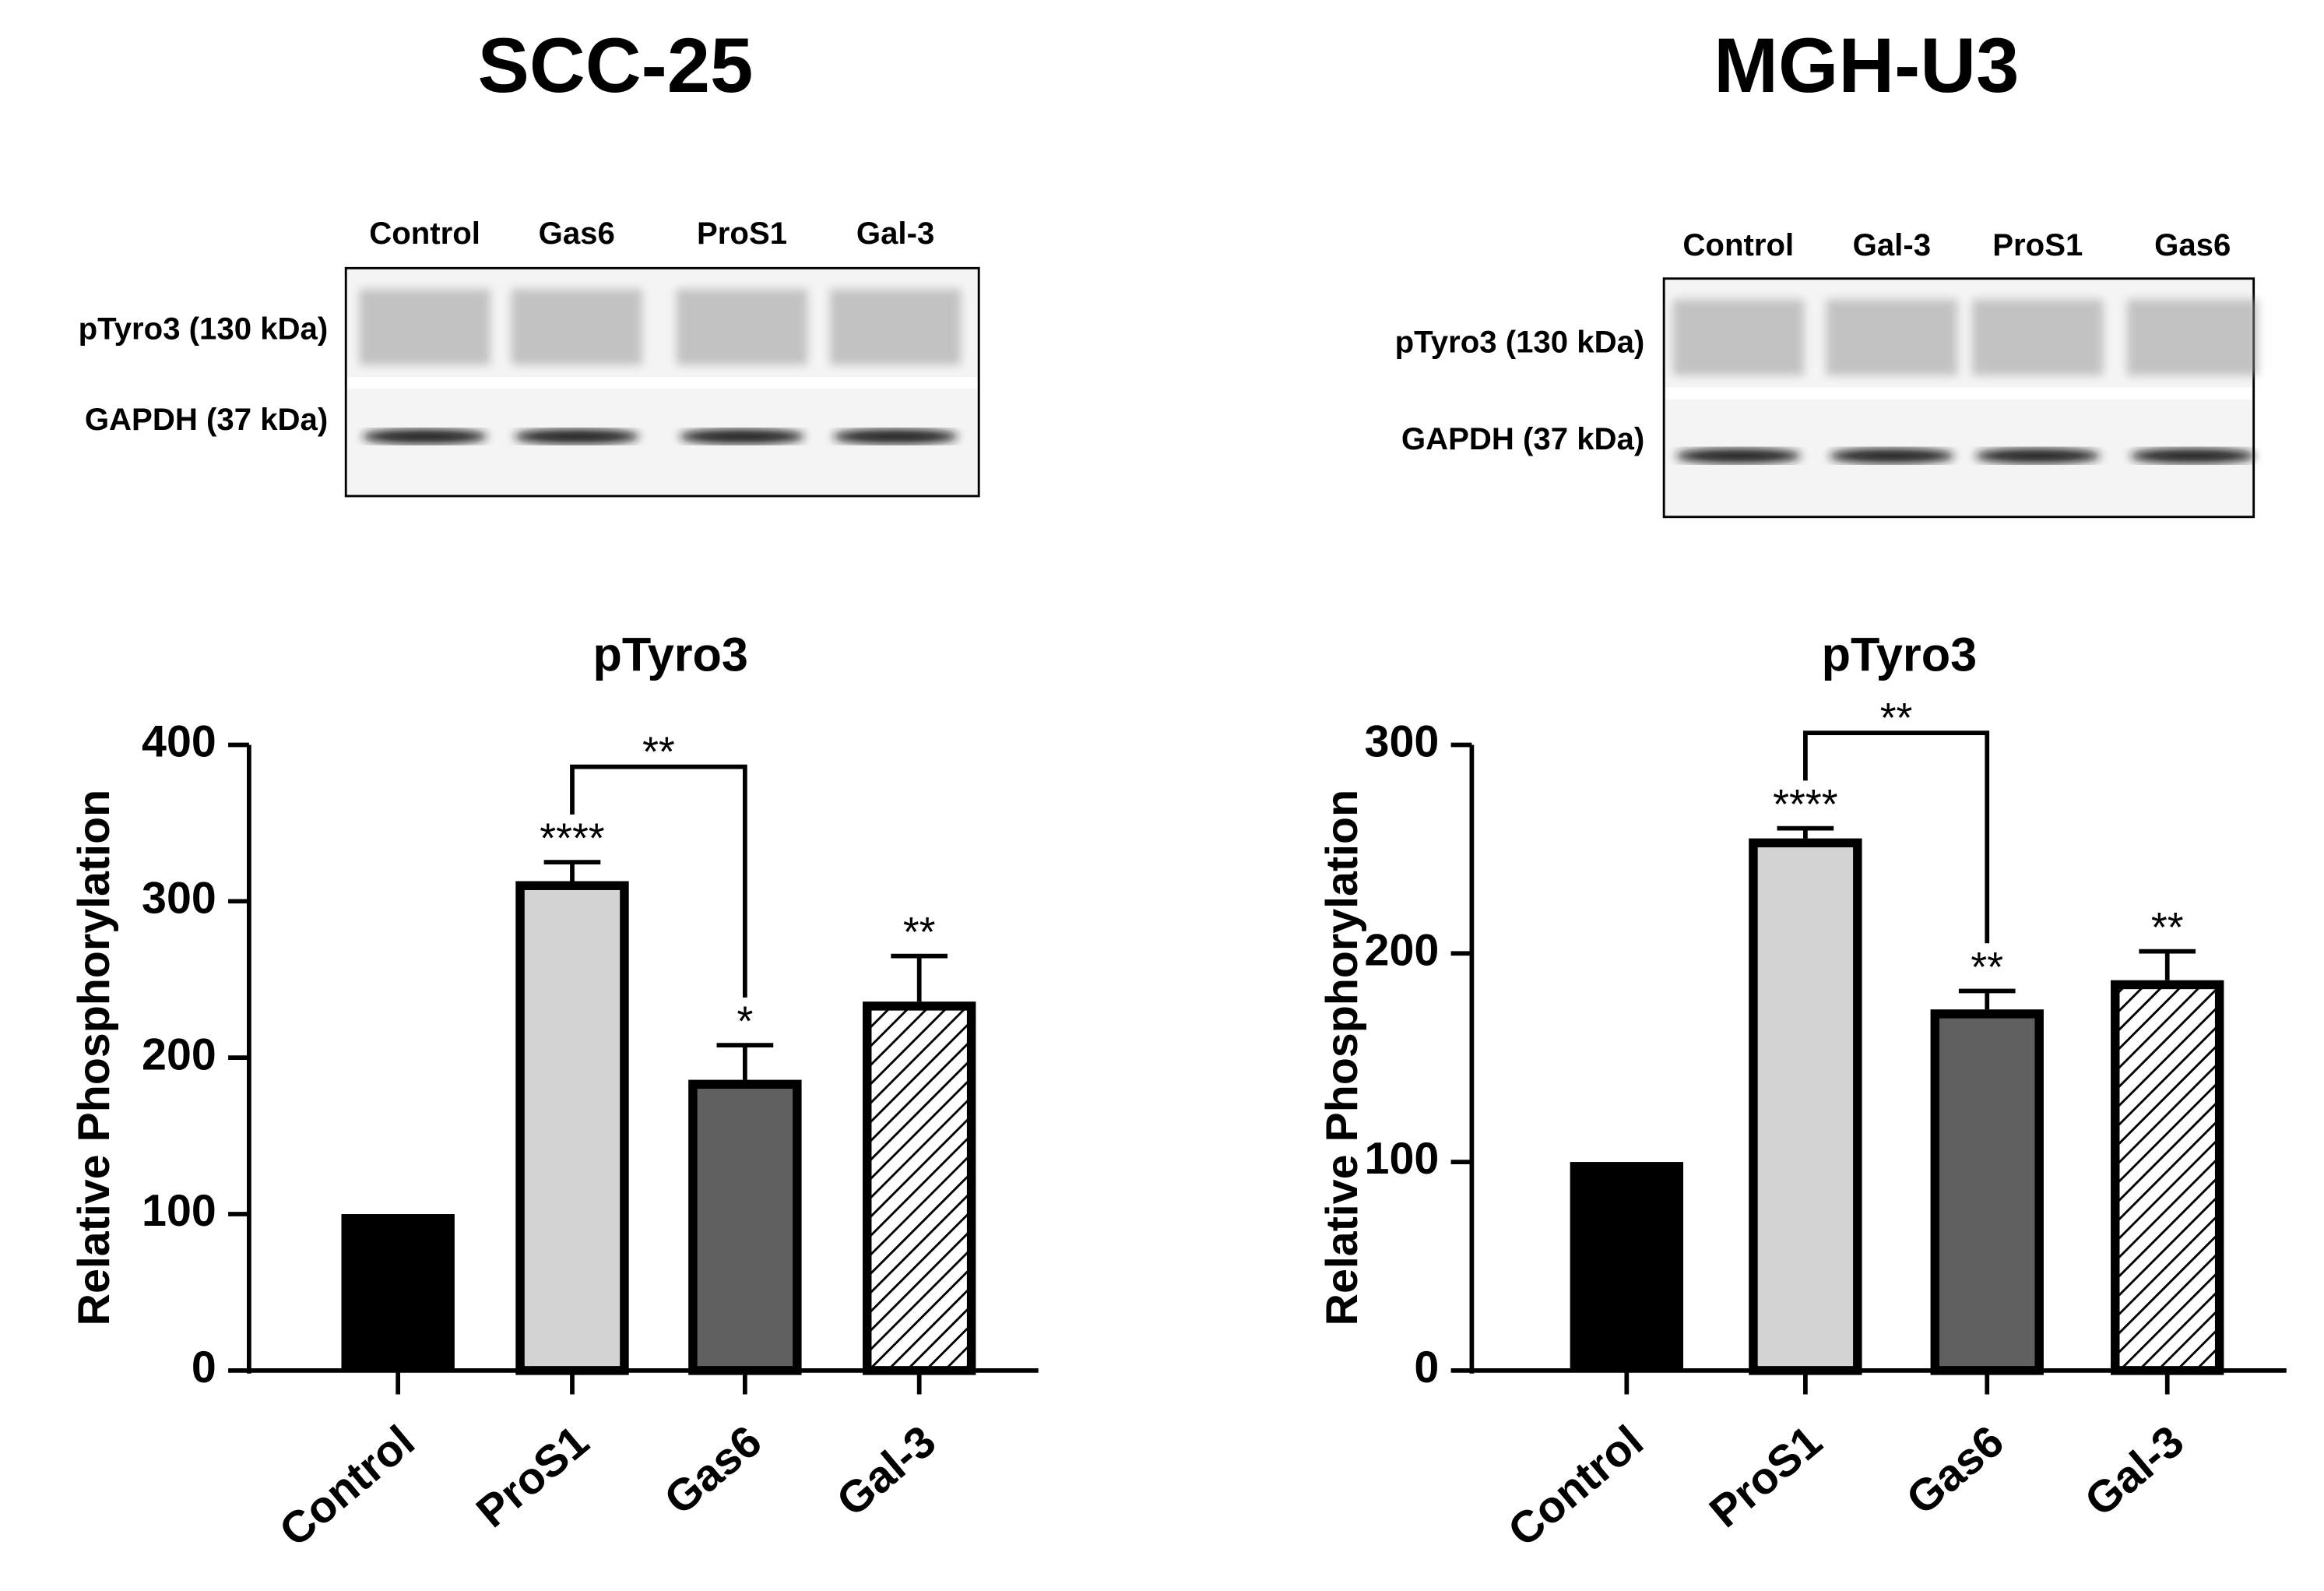  What do you see at coordinates (179, 742) in the screenshot?
I see `y-tick-label: 400` at bounding box center [179, 742].